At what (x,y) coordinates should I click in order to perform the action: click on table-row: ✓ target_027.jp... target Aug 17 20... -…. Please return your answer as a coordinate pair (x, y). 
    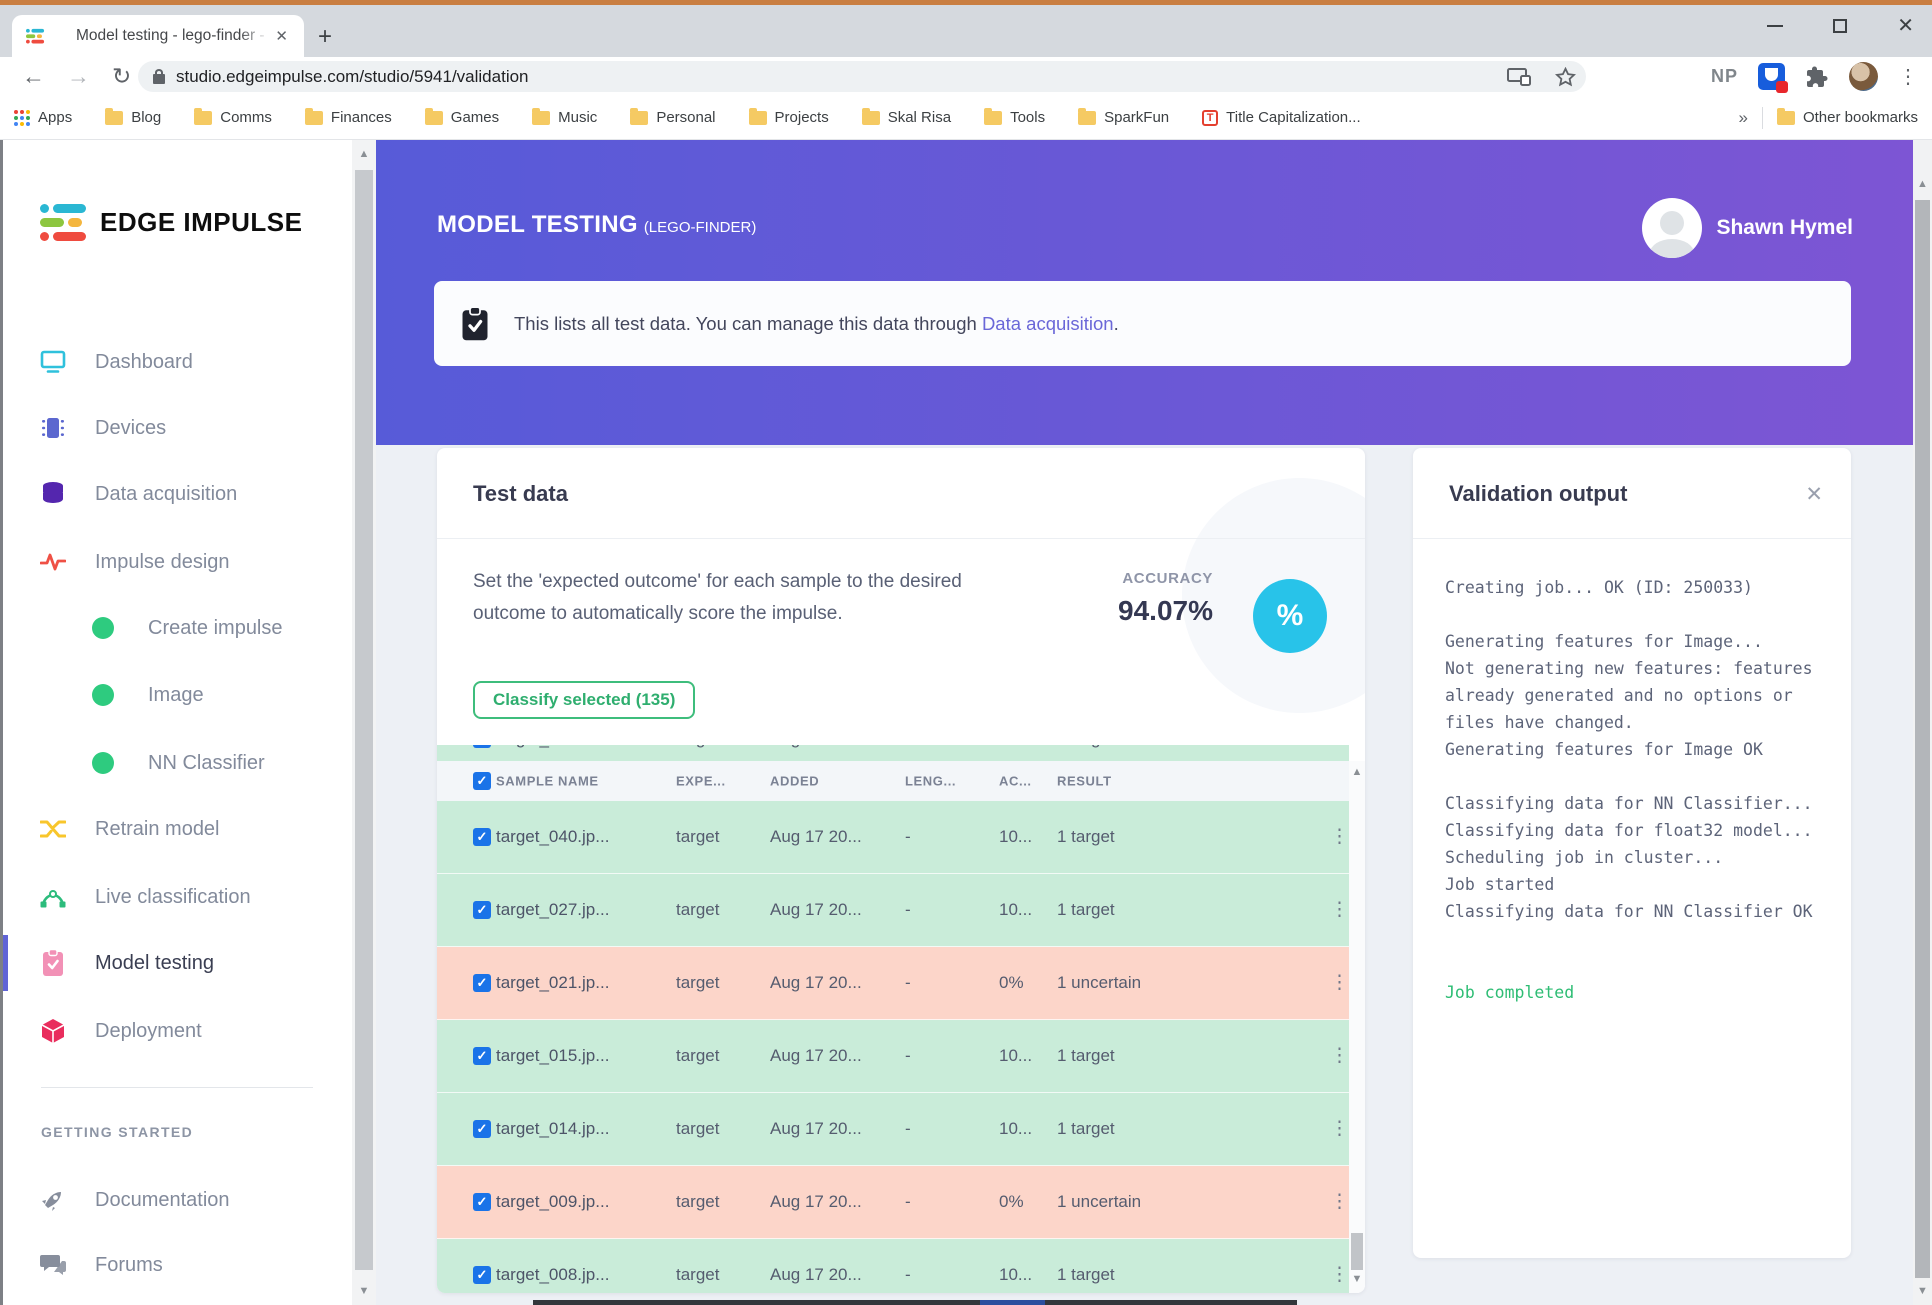
    Looking at the image, I should click on (893, 910).